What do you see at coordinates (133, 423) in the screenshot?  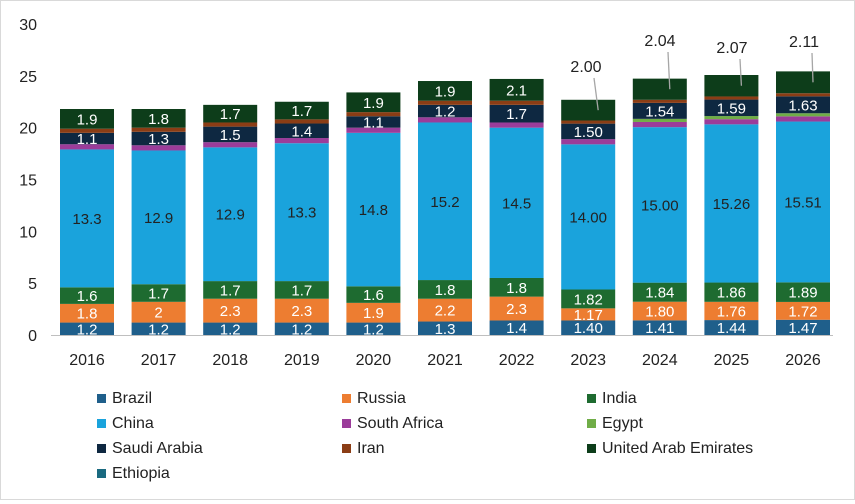 I see `legend-label: China` at bounding box center [133, 423].